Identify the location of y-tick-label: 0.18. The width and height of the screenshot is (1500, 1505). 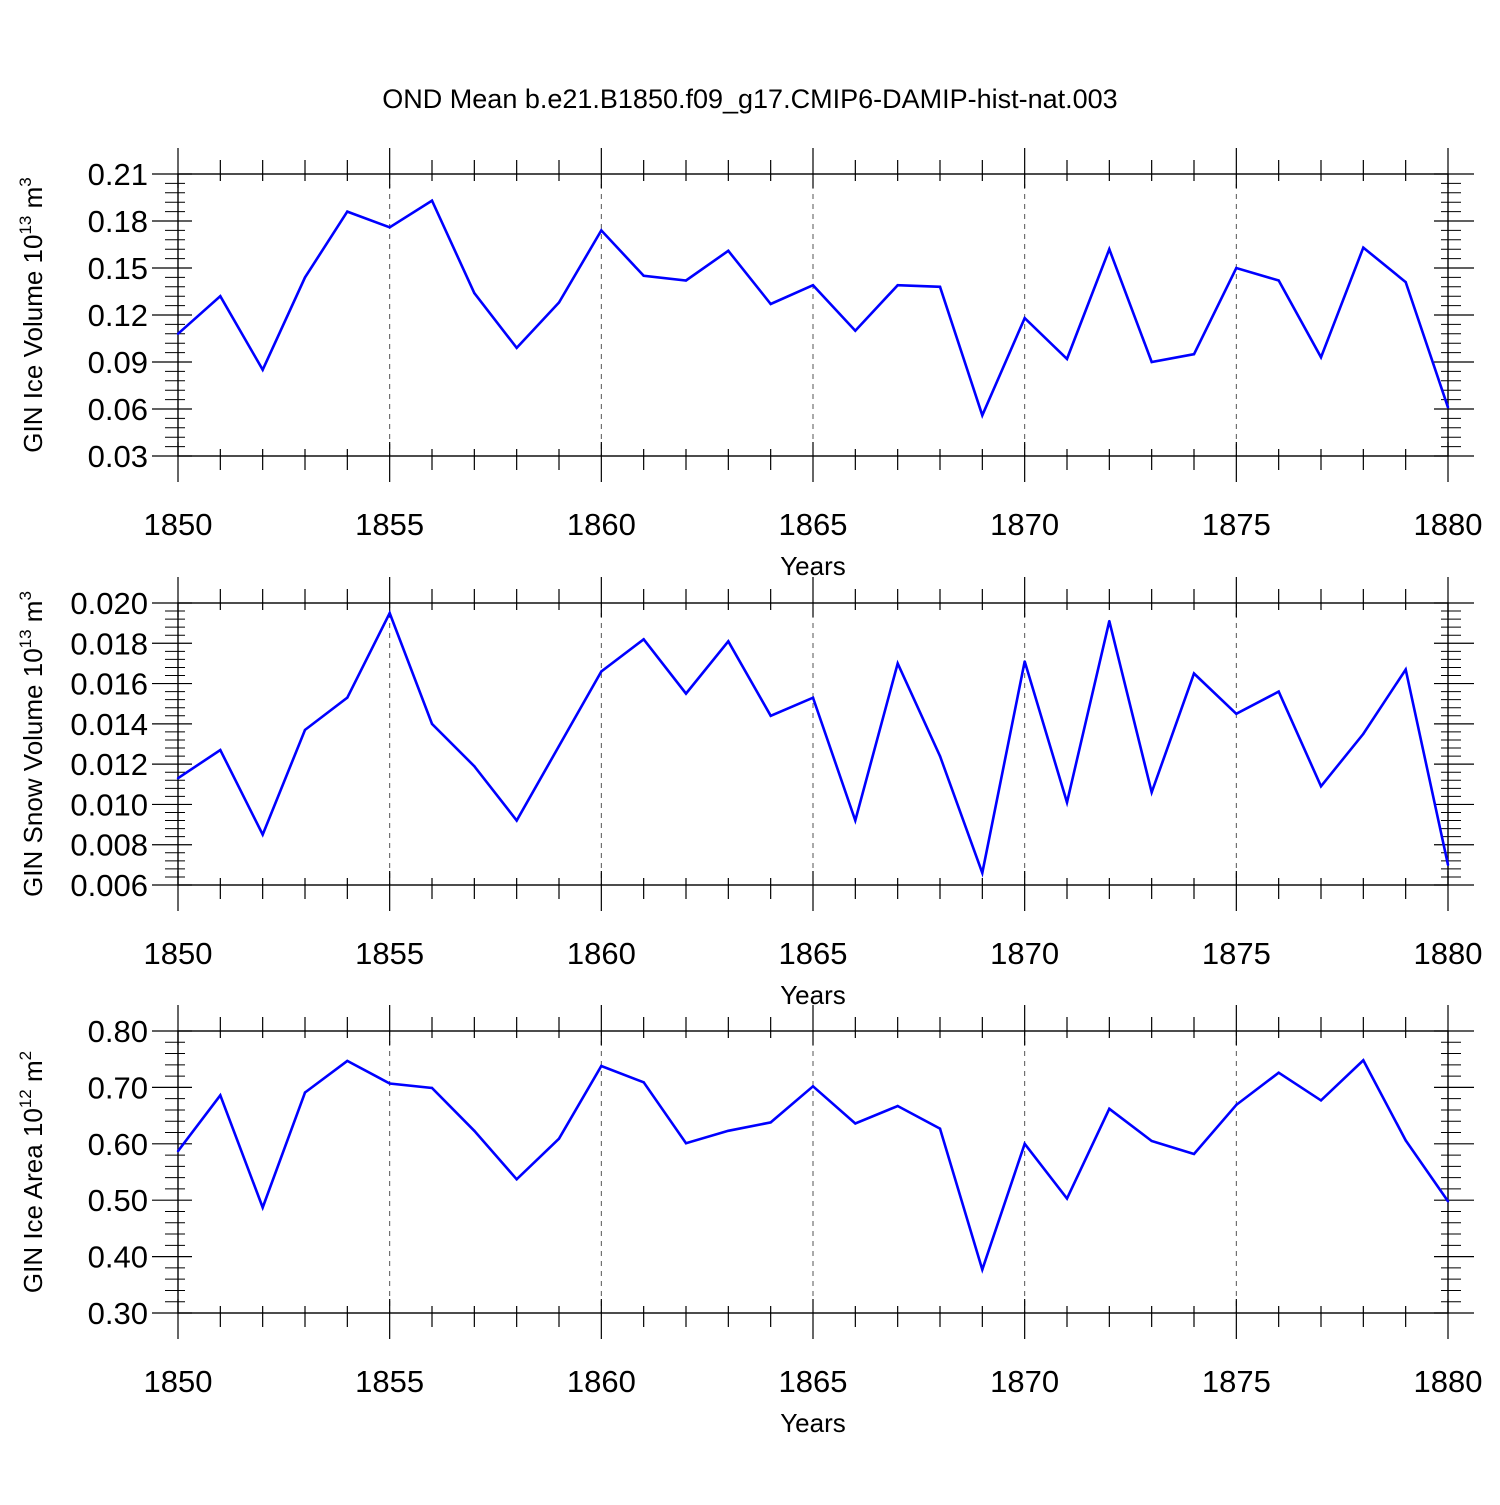
(118, 221).